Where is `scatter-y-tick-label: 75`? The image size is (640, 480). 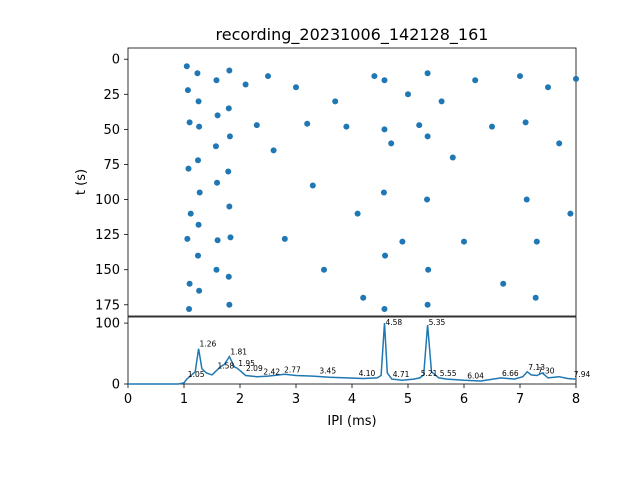
scatter-y-tick-label: 75 is located at coordinates (111, 165).